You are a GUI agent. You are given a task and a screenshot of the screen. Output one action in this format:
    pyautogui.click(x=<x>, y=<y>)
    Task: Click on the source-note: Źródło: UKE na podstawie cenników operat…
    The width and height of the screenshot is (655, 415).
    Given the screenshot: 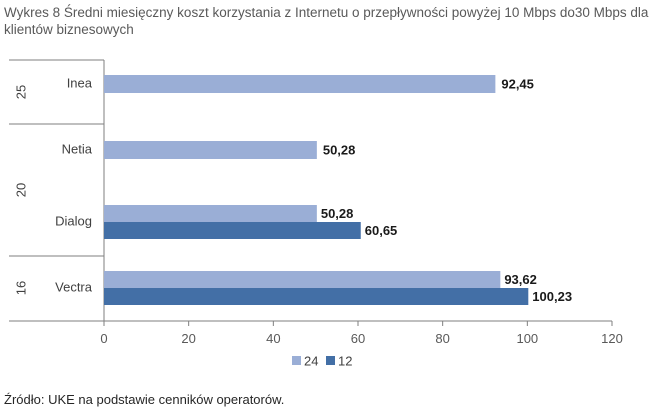 What is the action you would take?
    pyautogui.click(x=144, y=399)
    